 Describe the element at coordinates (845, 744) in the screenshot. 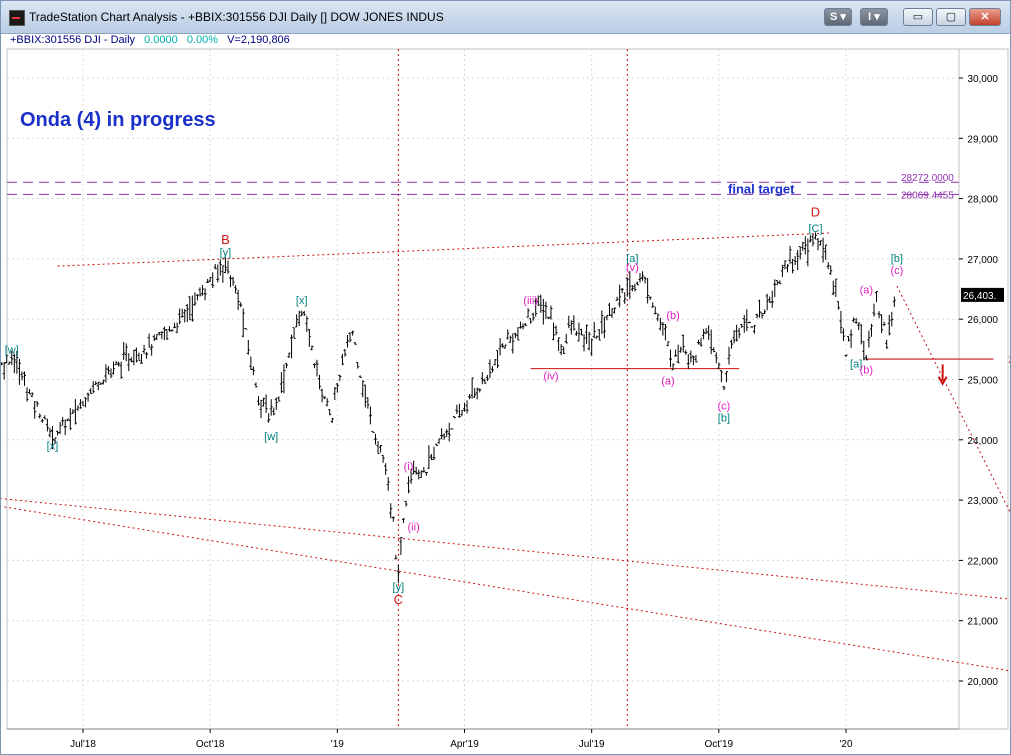

I see `x-tick-label-6: '20` at that location.